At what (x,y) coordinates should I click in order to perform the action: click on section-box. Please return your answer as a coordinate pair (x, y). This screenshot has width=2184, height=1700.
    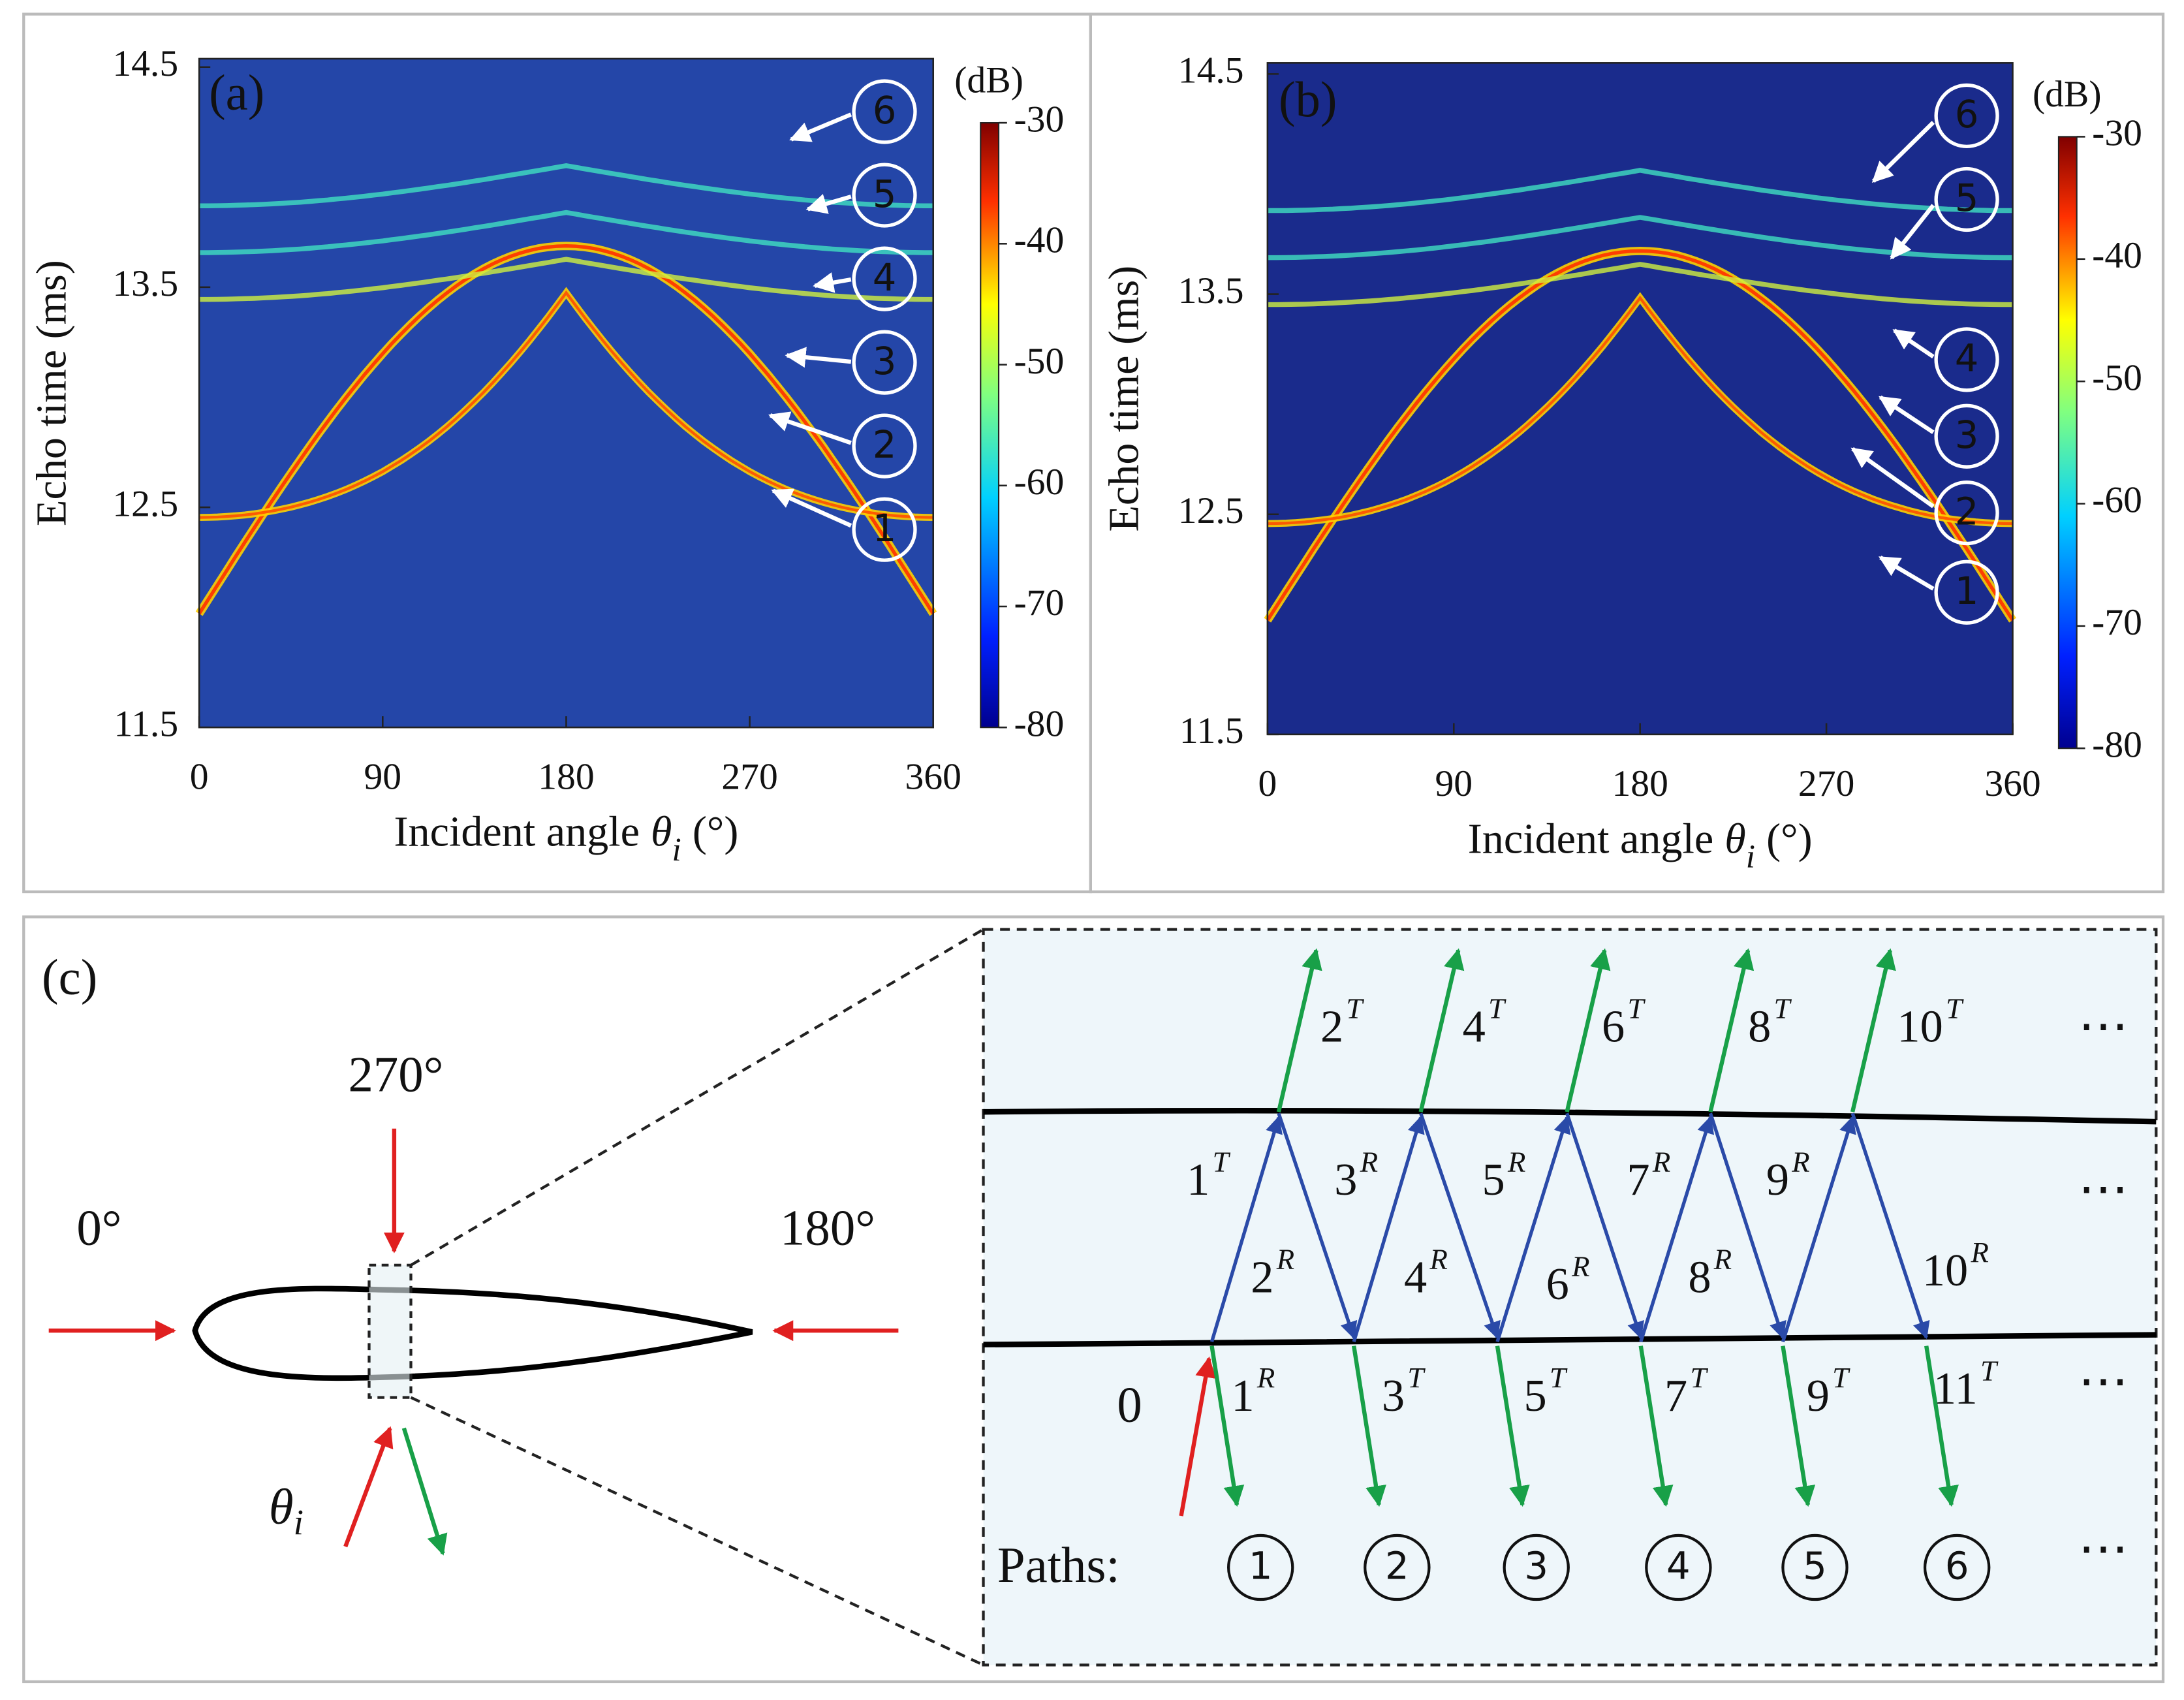
    Looking at the image, I should click on (390, 1331).